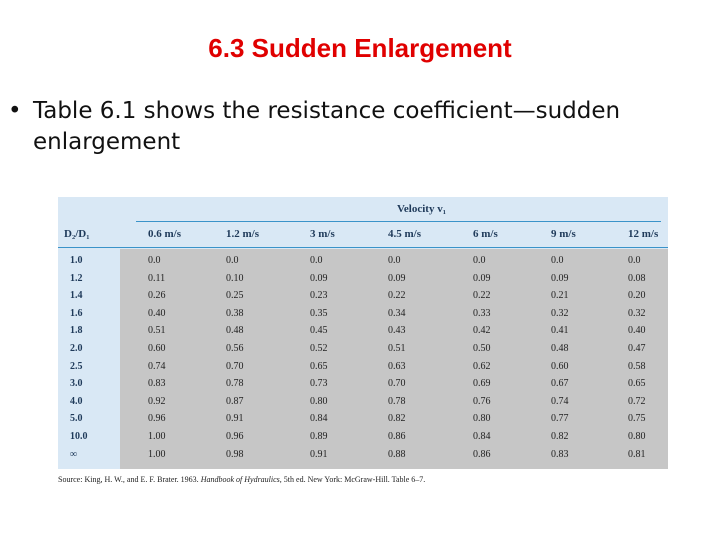 The width and height of the screenshot is (720, 540). I want to click on coefficient-cell: 0.56, so click(235, 348).